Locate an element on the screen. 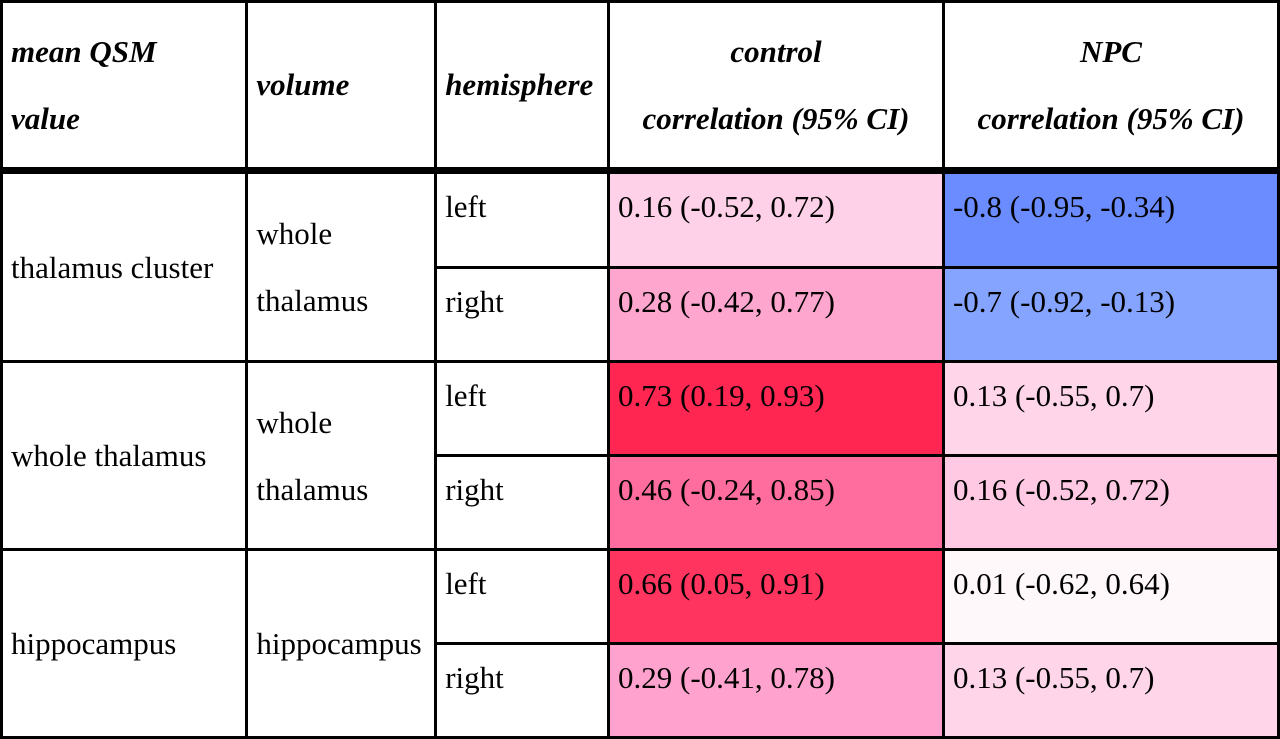 This screenshot has width=1280, height=739. control-cell: 0.73 (0.19, 0.93) is located at coordinates (776, 409).